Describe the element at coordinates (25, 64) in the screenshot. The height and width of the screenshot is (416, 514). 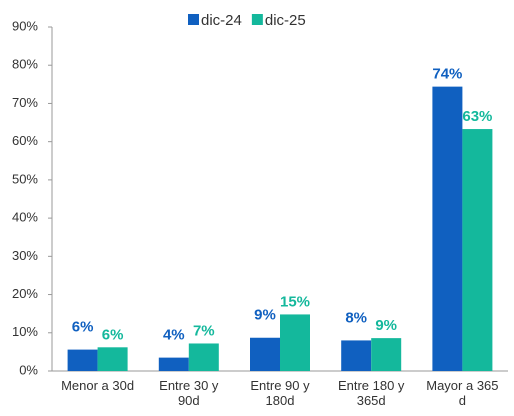
I see `y-tick-label: 80%` at that location.